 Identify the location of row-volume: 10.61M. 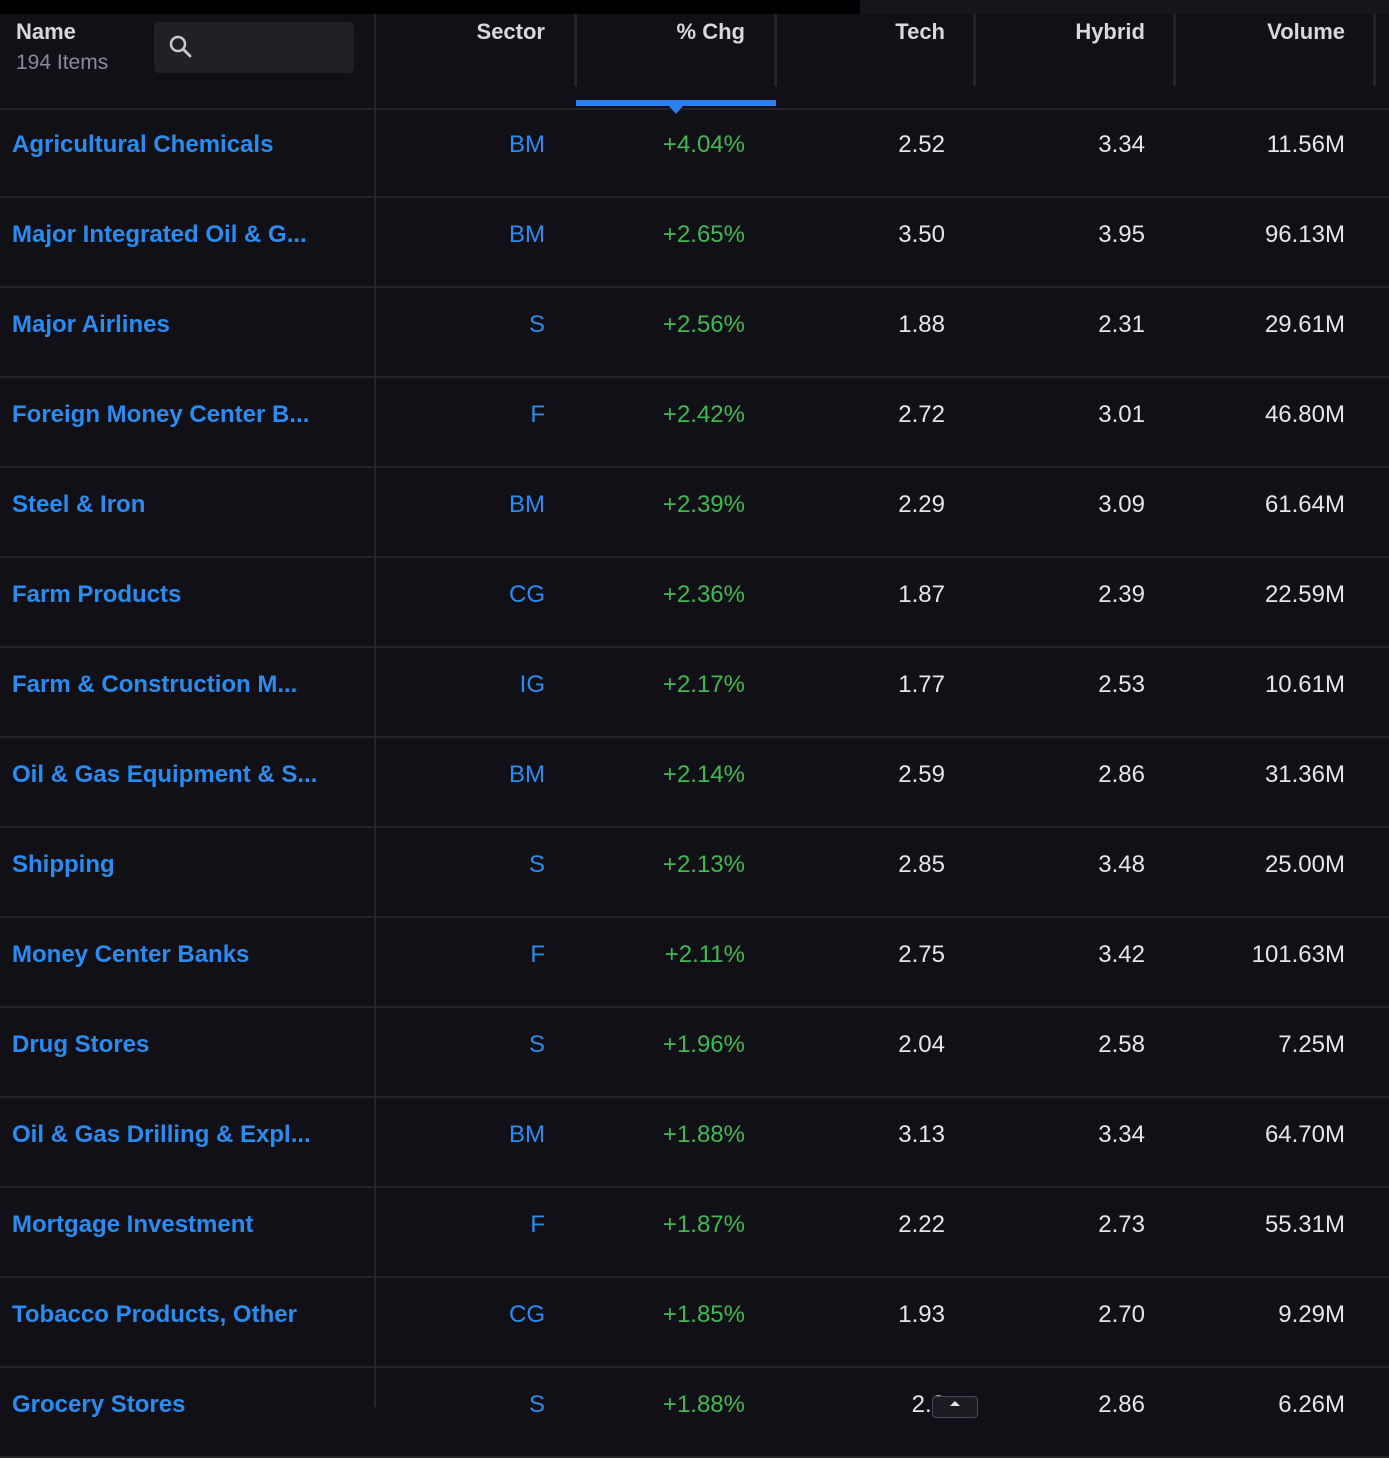
(1304, 684).